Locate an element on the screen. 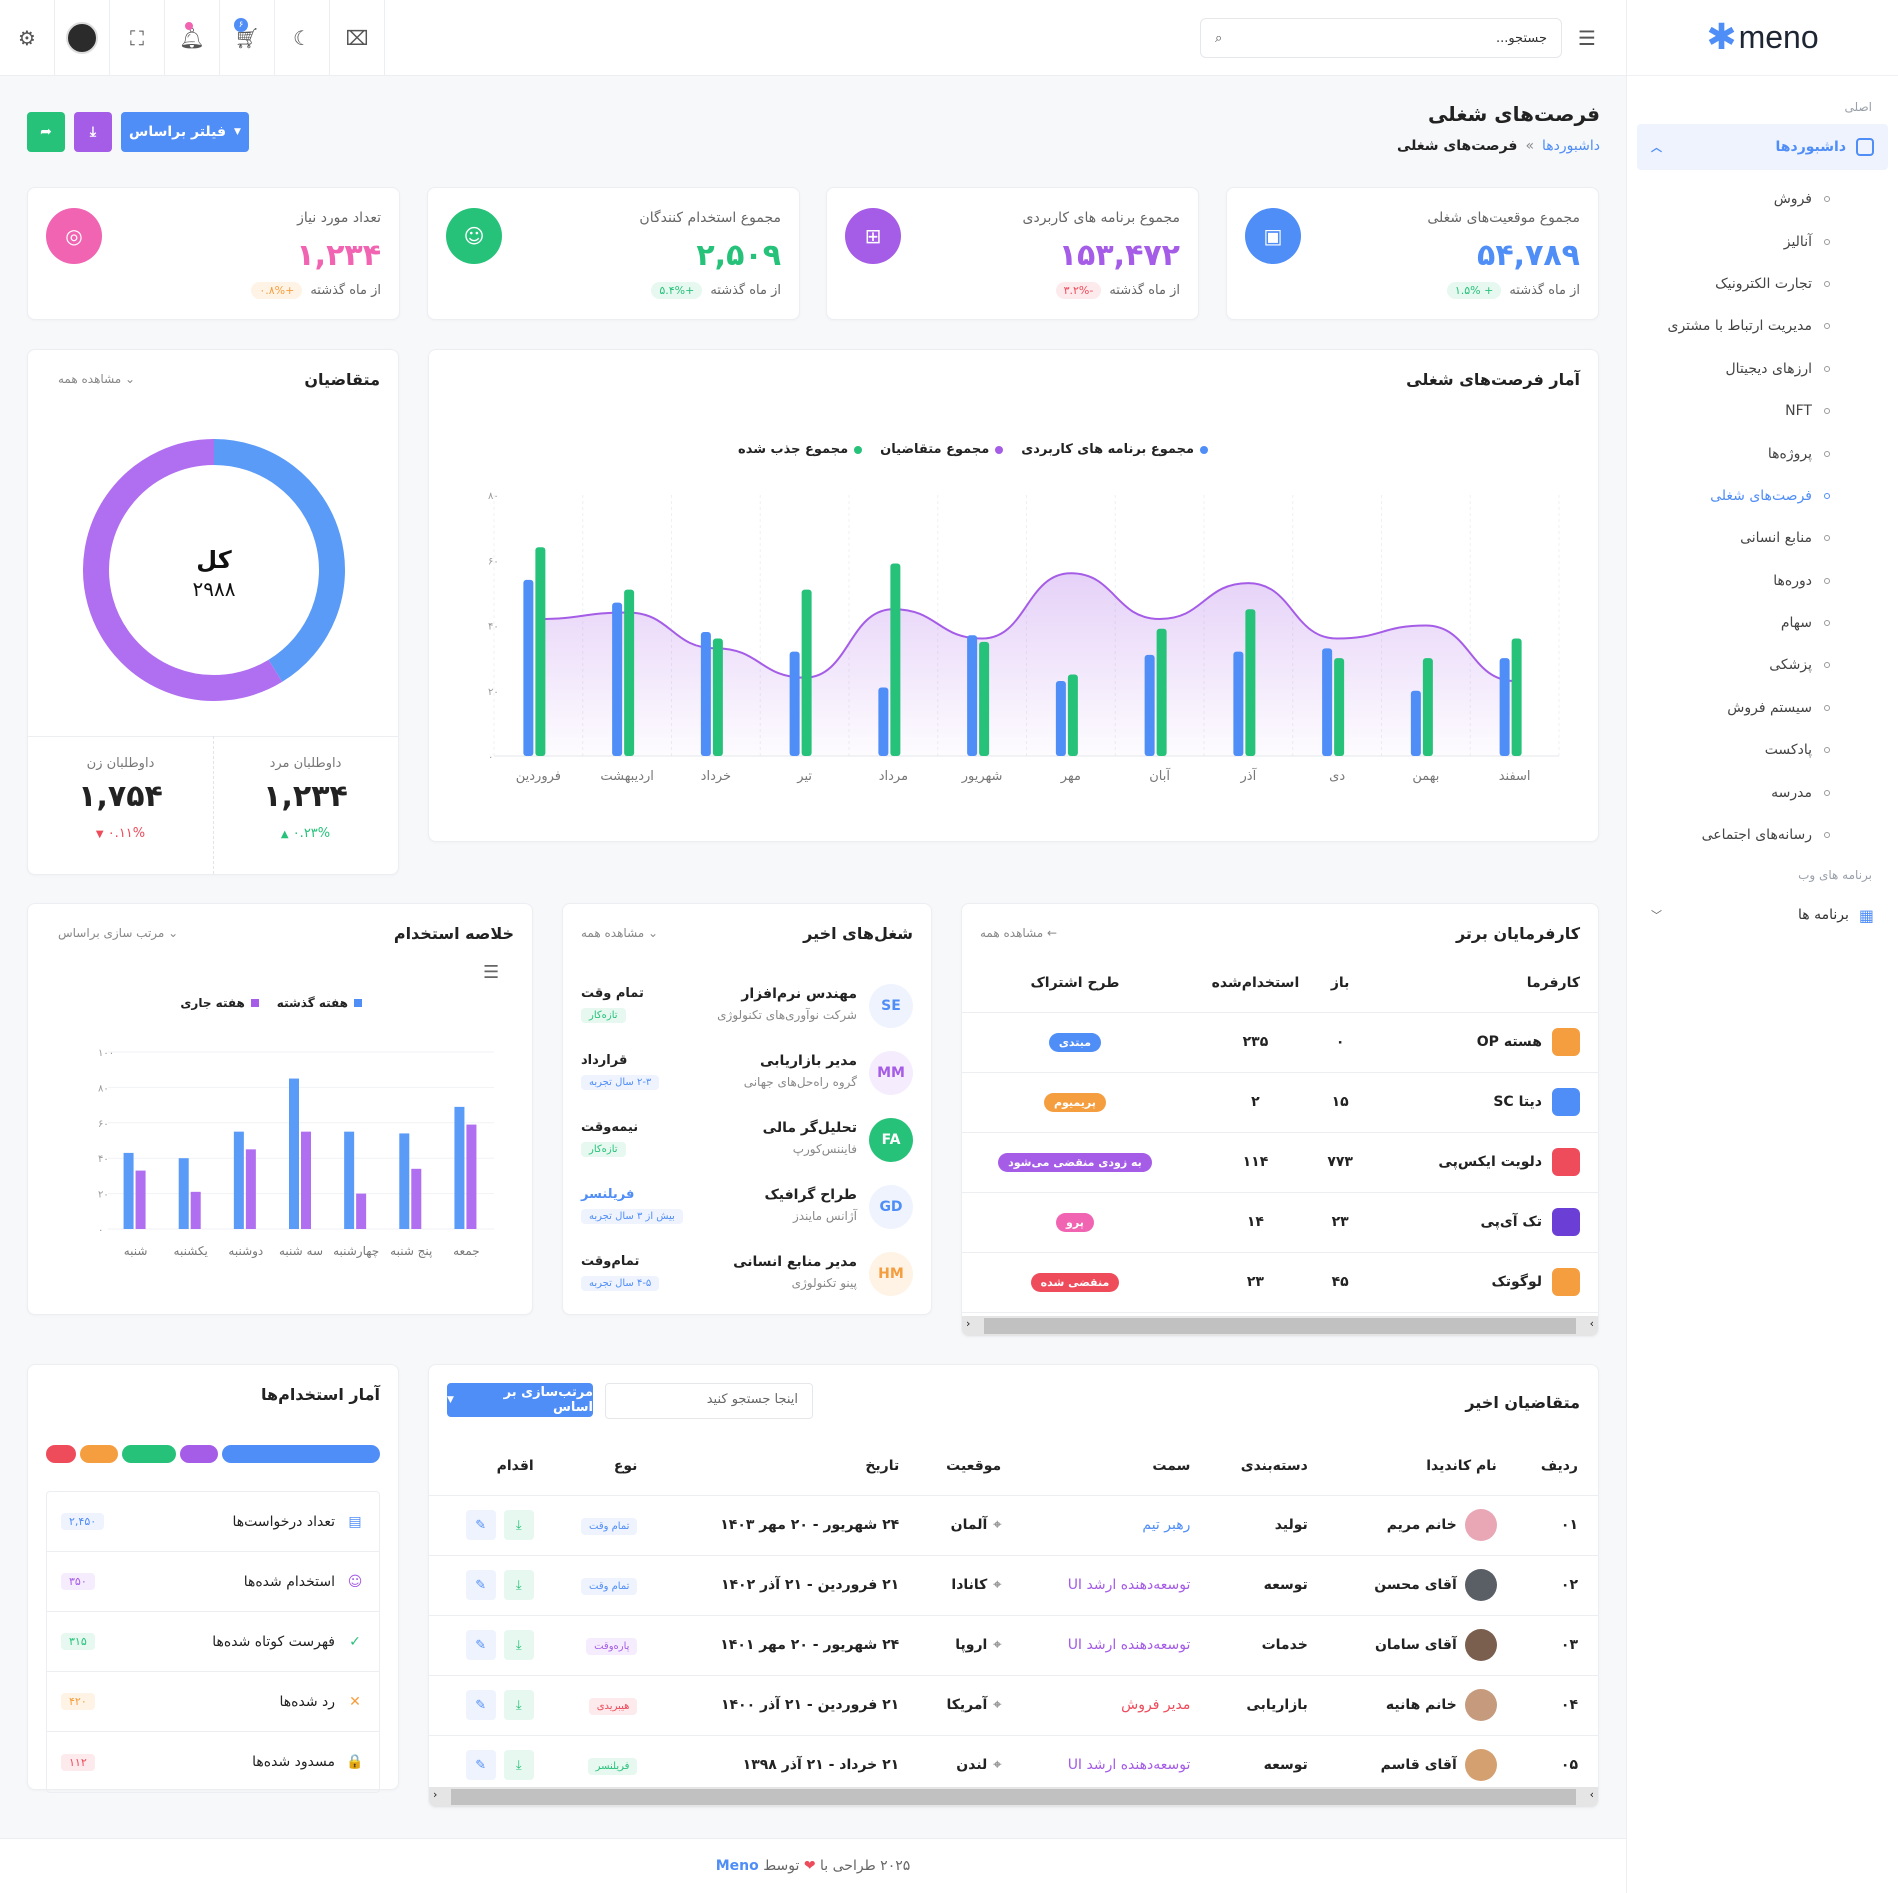 The width and height of the screenshot is (1898, 1893). share-button: ➦ is located at coordinates (46, 132).